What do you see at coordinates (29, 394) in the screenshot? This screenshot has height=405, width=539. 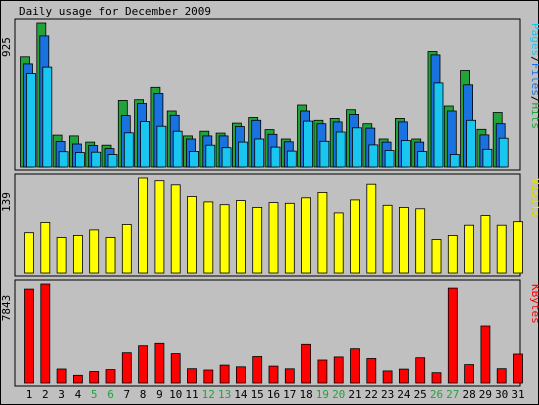 I see `x-tick-day-1: 1` at bounding box center [29, 394].